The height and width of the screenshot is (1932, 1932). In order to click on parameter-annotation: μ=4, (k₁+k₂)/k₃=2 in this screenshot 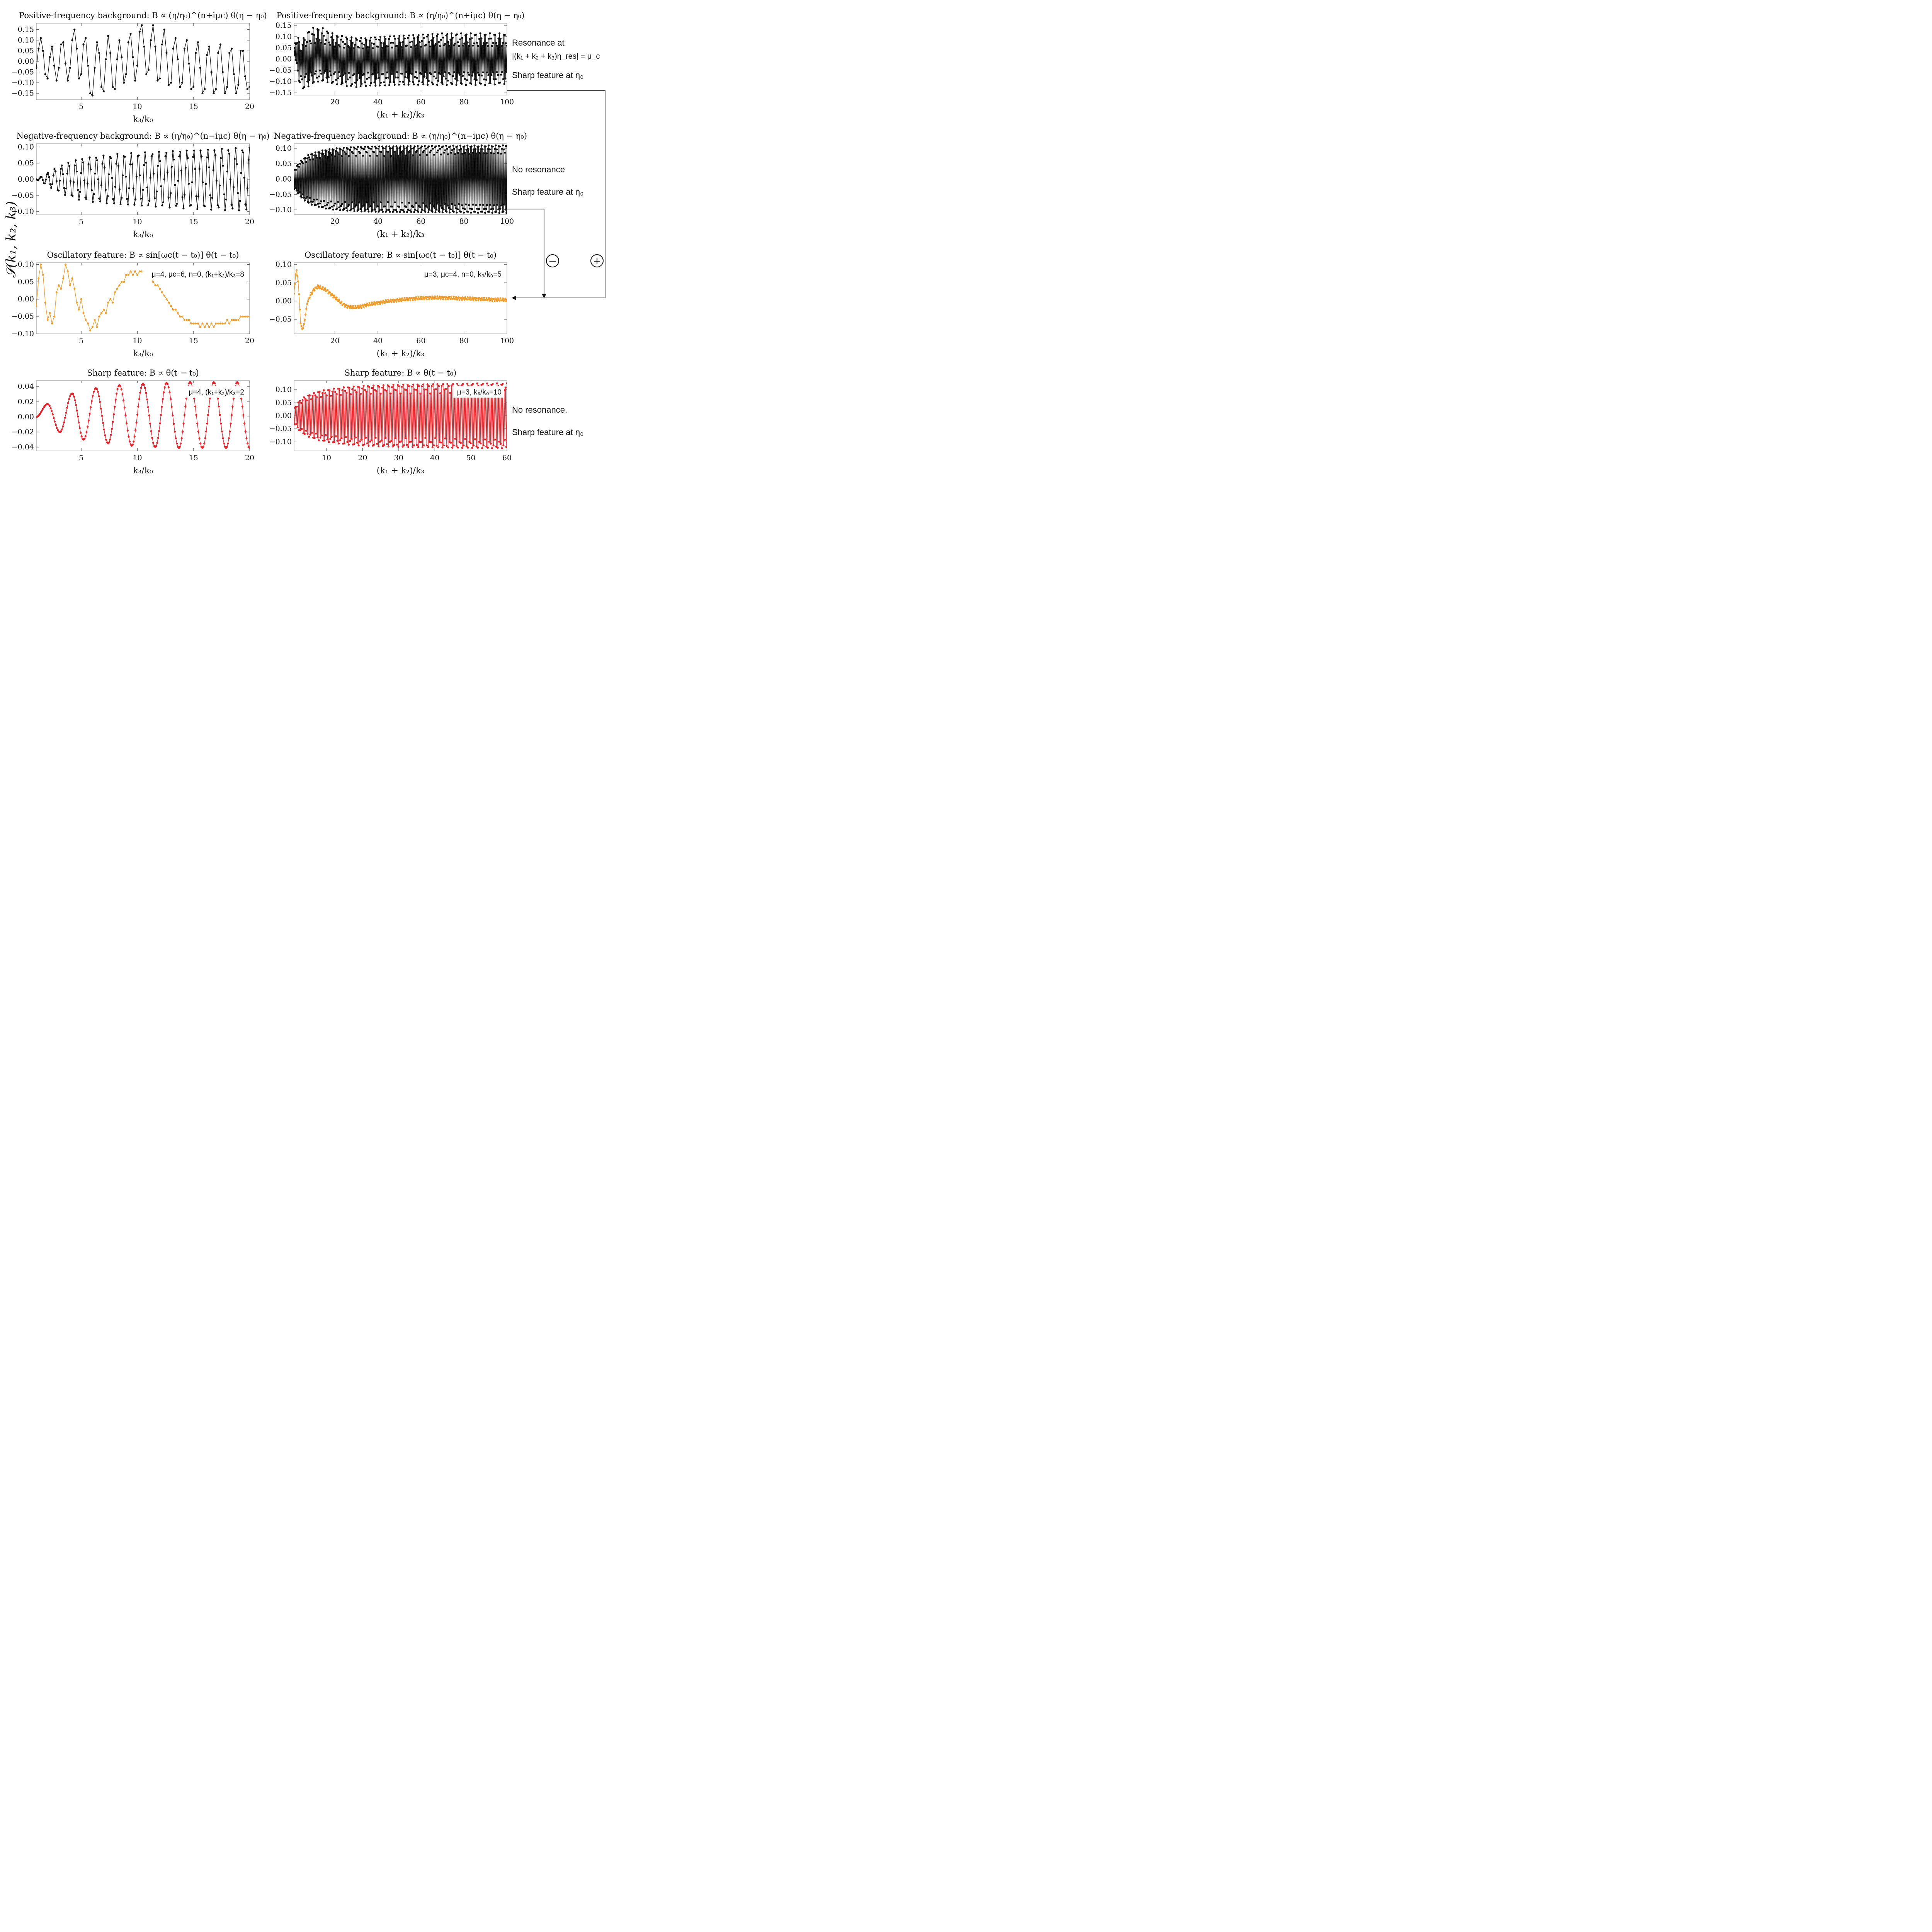, I will do `click(216, 392)`.